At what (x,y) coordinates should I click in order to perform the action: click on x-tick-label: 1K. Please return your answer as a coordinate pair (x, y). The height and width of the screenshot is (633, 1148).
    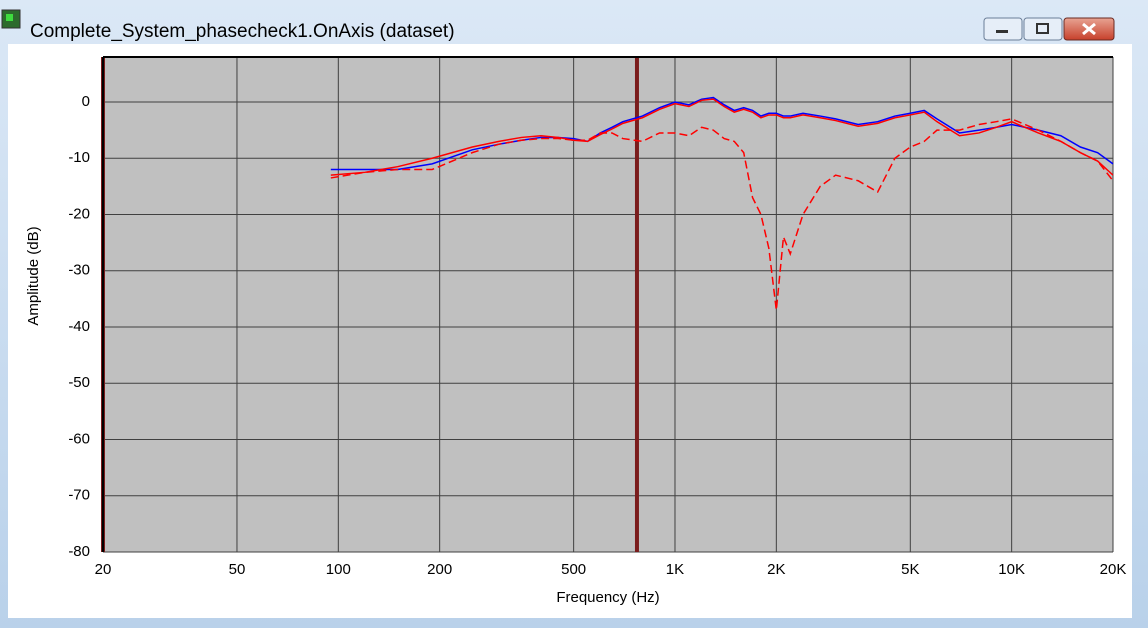
    Looking at the image, I should click on (675, 569).